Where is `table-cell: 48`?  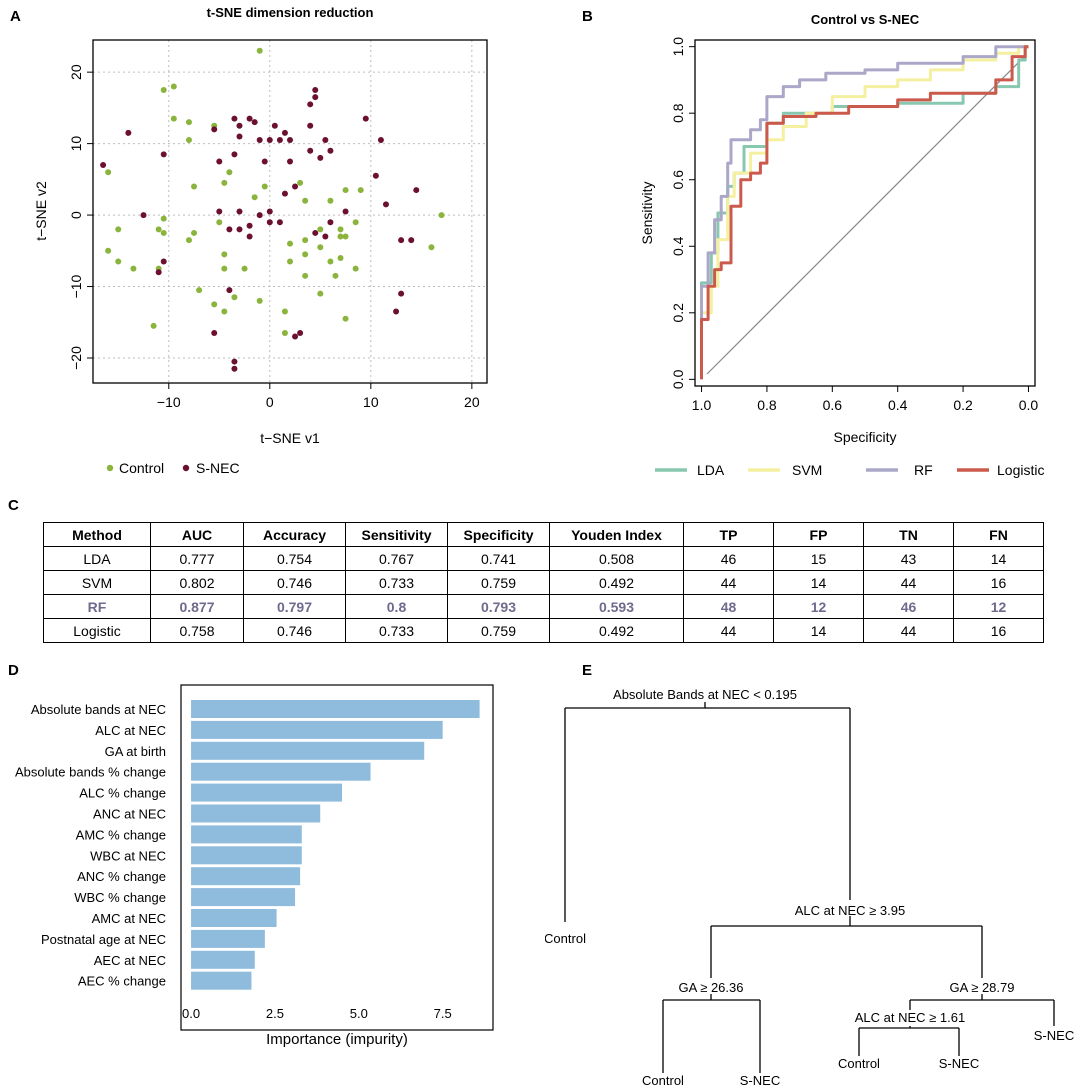 table-cell: 48 is located at coordinates (728, 606).